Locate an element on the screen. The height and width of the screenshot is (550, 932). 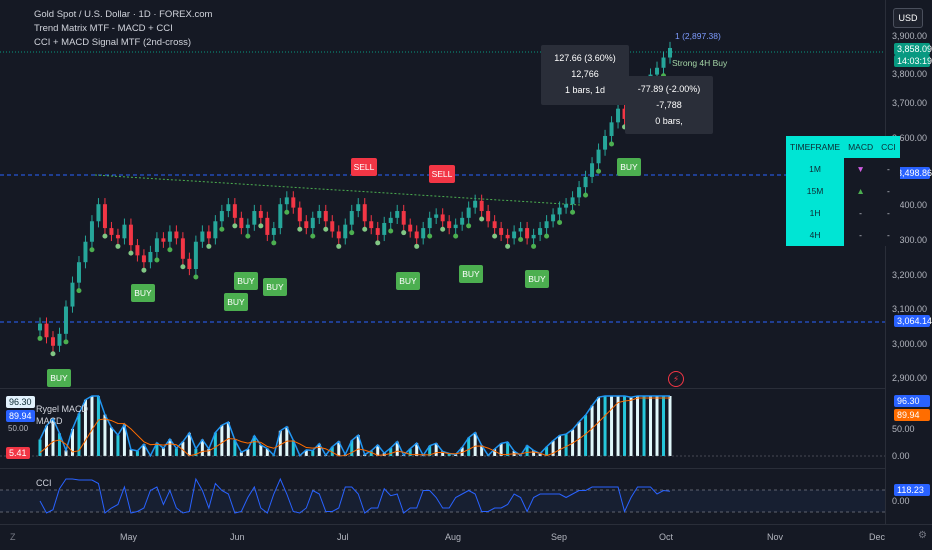
cci-line is located at coordinates (355, 495).